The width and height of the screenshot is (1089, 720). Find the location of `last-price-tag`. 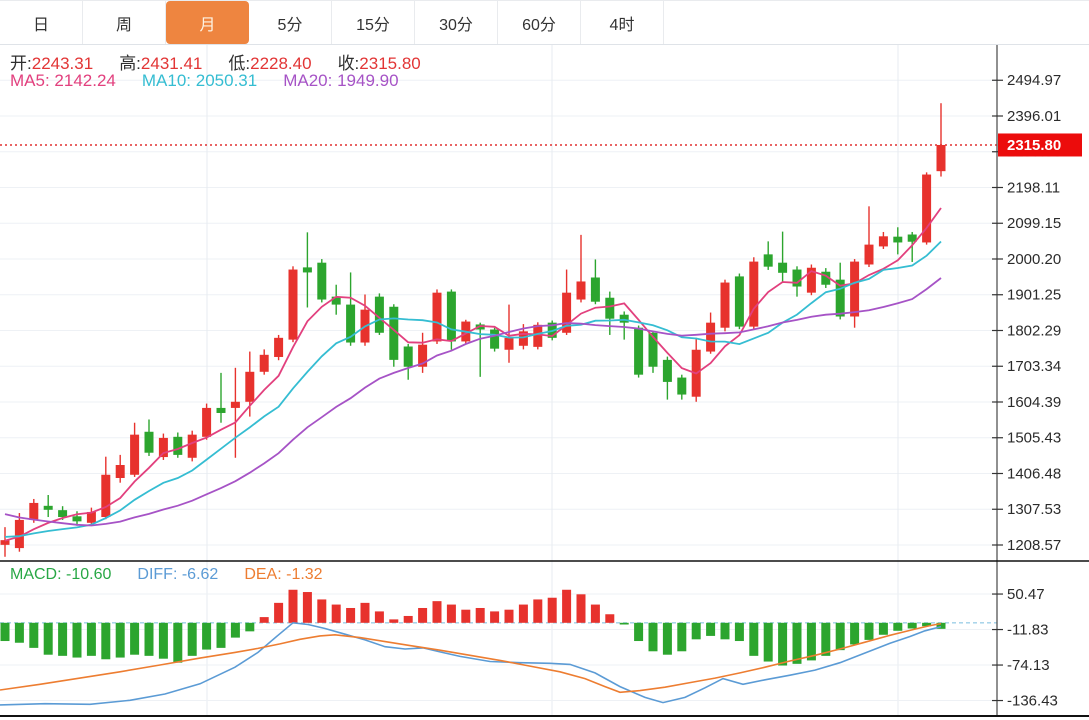

last-price-tag is located at coordinates (1040, 145).